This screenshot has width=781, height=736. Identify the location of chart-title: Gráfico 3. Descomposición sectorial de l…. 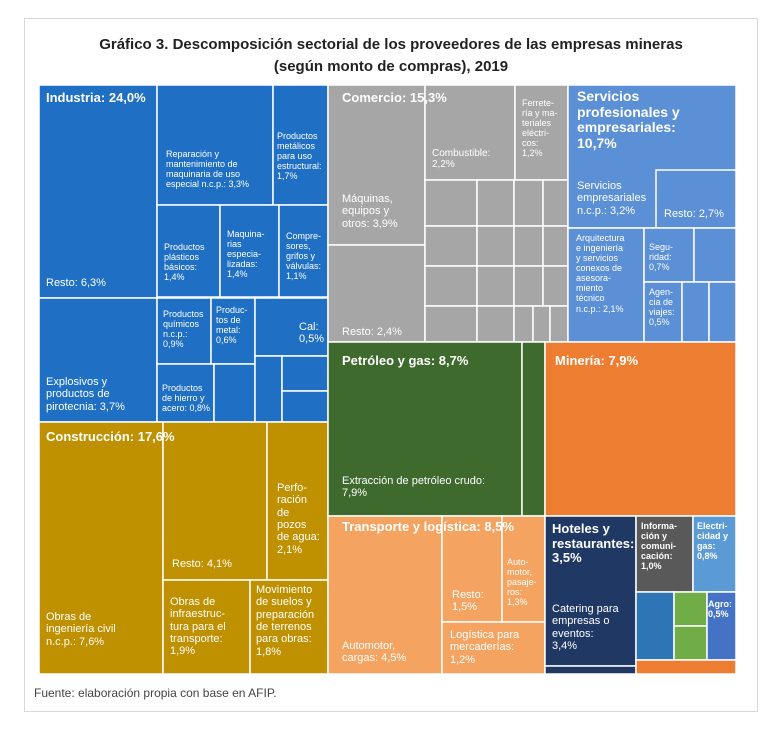
(391, 44).